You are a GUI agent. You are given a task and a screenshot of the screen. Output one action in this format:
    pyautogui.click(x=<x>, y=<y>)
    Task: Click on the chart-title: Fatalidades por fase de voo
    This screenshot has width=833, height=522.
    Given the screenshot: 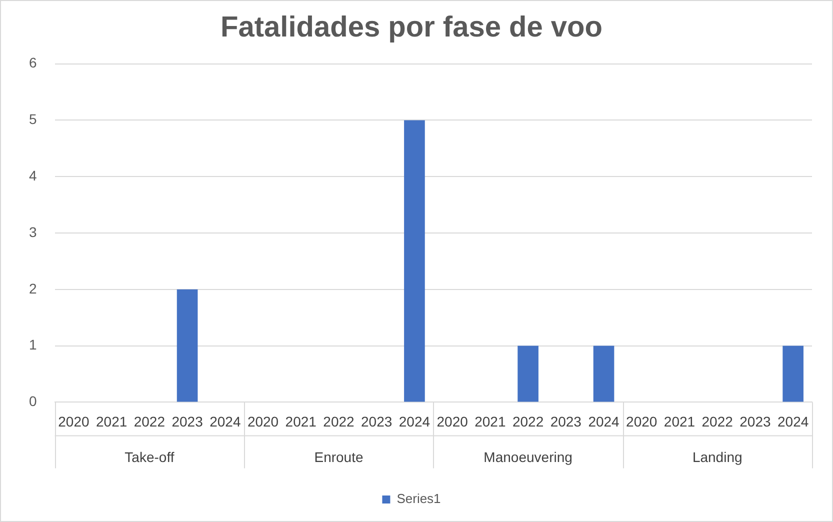 What is the action you would take?
    pyautogui.click(x=411, y=27)
    